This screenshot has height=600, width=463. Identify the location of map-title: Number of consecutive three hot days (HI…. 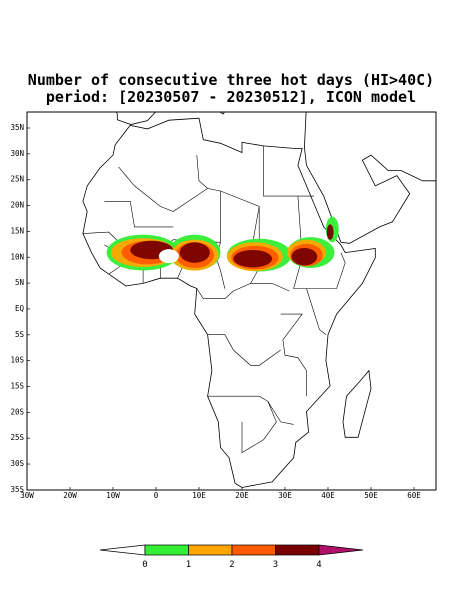
(231, 80).